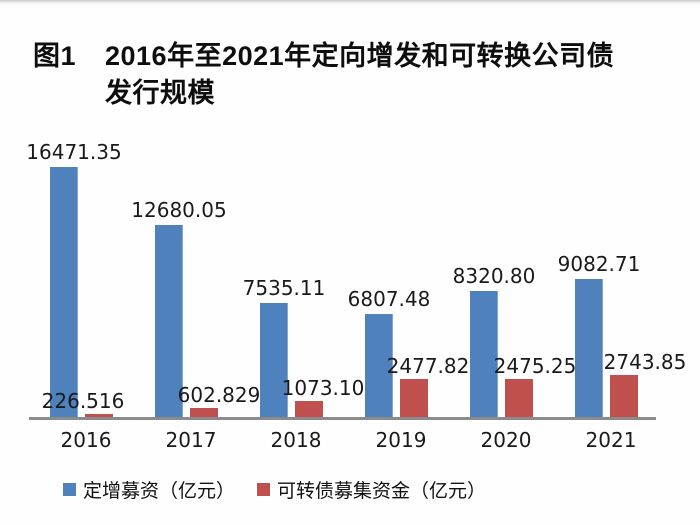 This screenshot has width=700, height=525. Describe the element at coordinates (191, 440) in the screenshot. I see `x-axis-tick-label-2017: 2017` at that location.